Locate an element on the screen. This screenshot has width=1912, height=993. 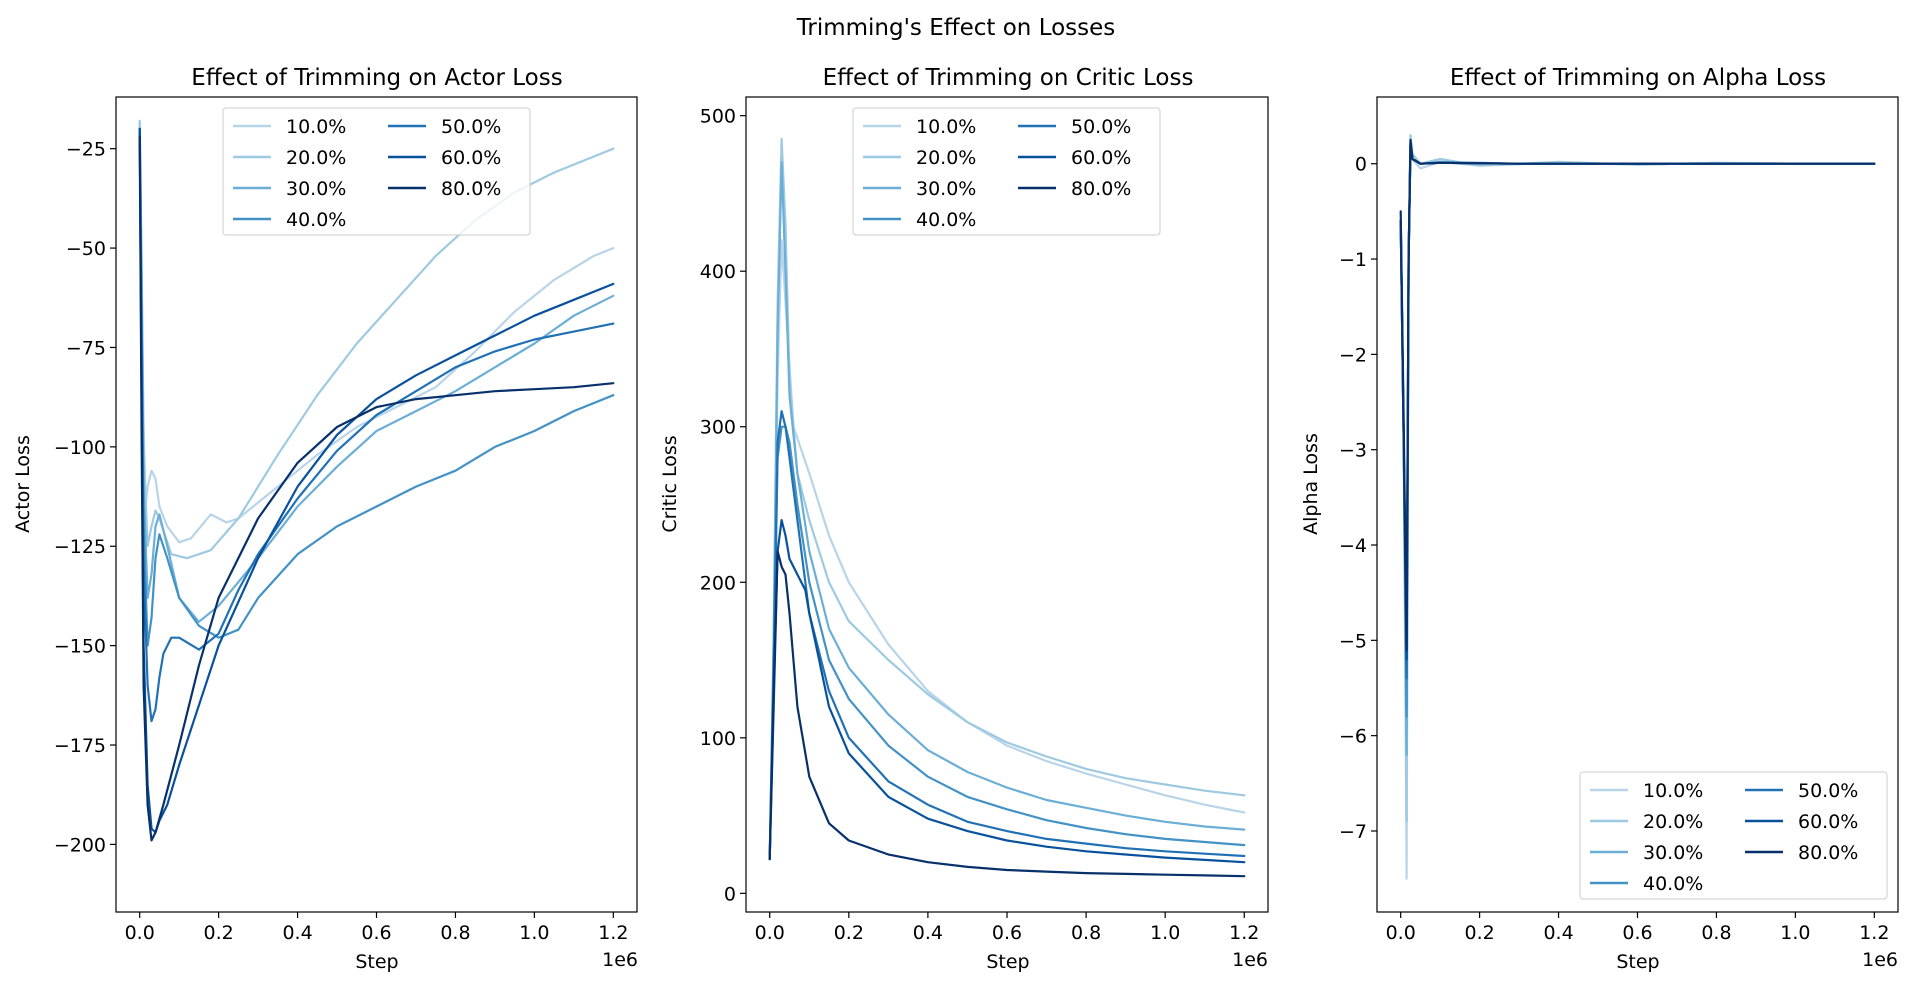
figure-suptitle: Trimming's Effect on Losses is located at coordinates (956, 28).